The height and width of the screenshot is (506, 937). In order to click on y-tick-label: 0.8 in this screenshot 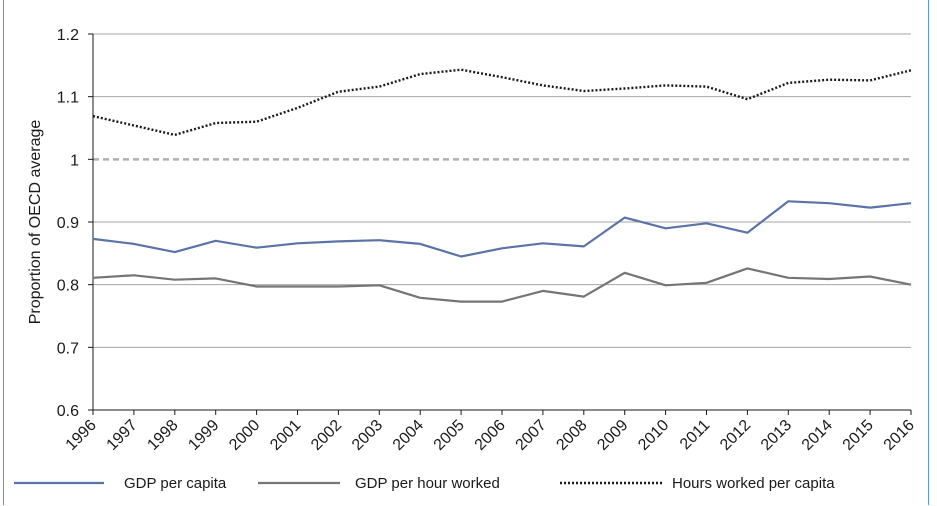, I will do `click(68, 286)`.